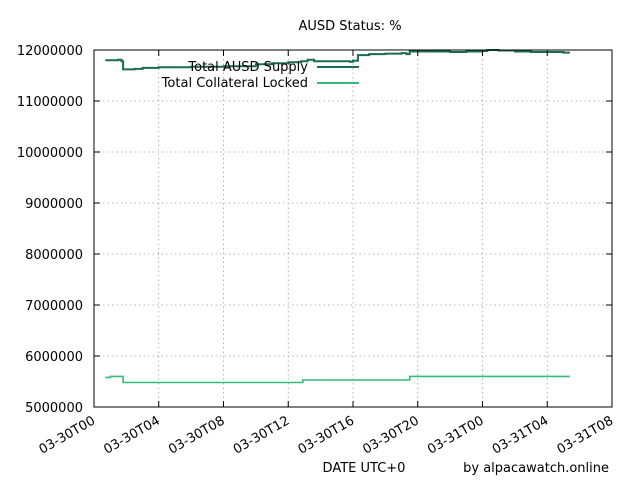 This screenshot has height=480, width=640. Describe the element at coordinates (131, 435) in the screenshot. I see `x-tick-label: 03-30T04` at that location.